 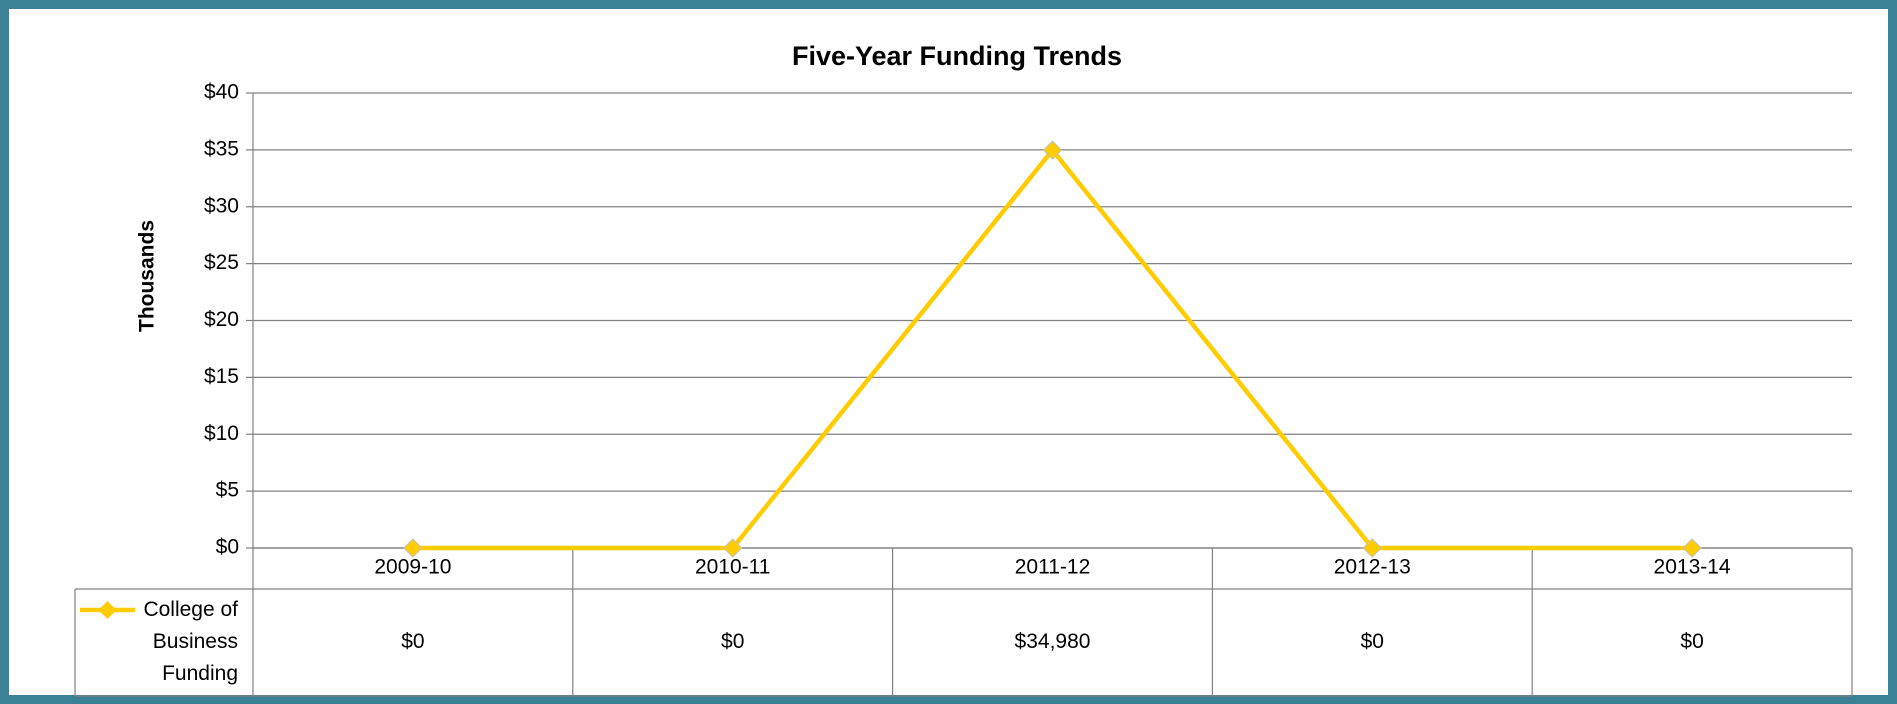 What do you see at coordinates (221, 148) in the screenshot?
I see `y-tick-label: $35` at bounding box center [221, 148].